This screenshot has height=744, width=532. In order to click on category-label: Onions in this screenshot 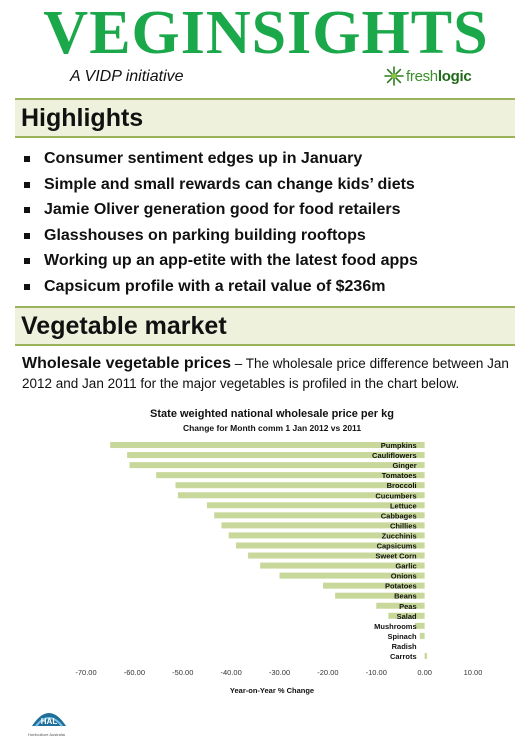, I will do `click(404, 576)`.